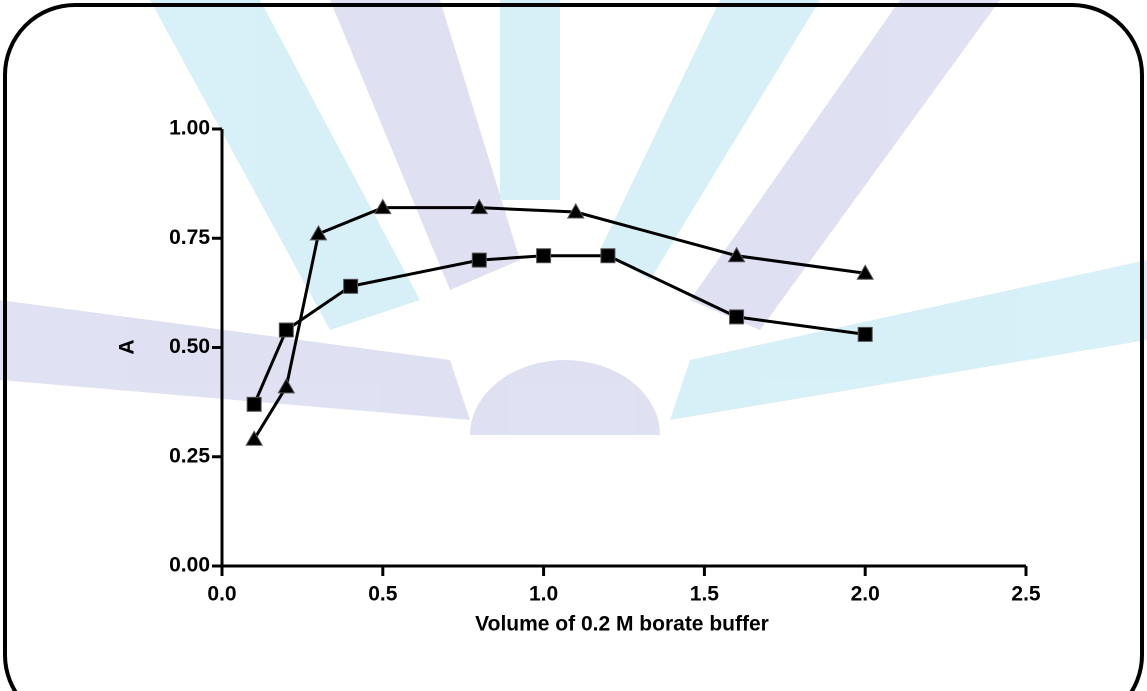  Describe the element at coordinates (189, 237) in the screenshot. I see `y-tick-label: 0.75` at that location.